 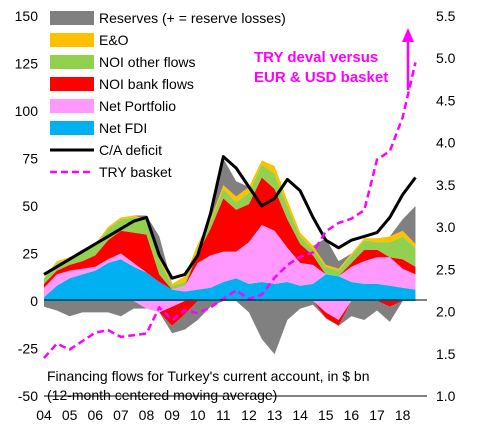 I want to click on x-tick-label: 09, so click(x=172, y=415).